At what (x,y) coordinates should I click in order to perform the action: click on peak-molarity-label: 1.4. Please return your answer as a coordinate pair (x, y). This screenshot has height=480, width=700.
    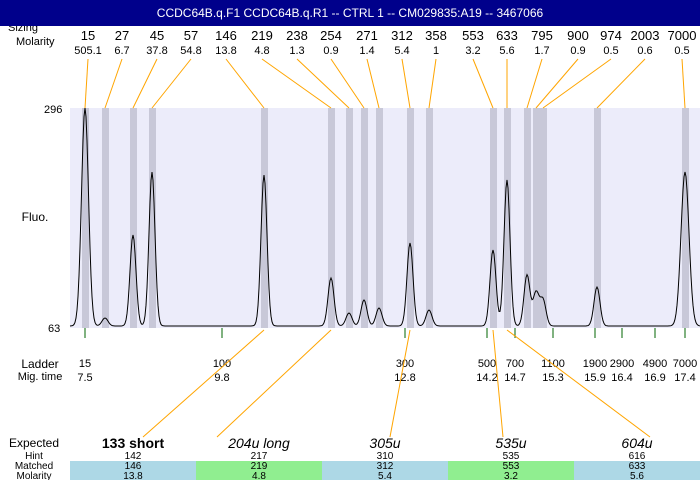
    Looking at the image, I should click on (366, 51).